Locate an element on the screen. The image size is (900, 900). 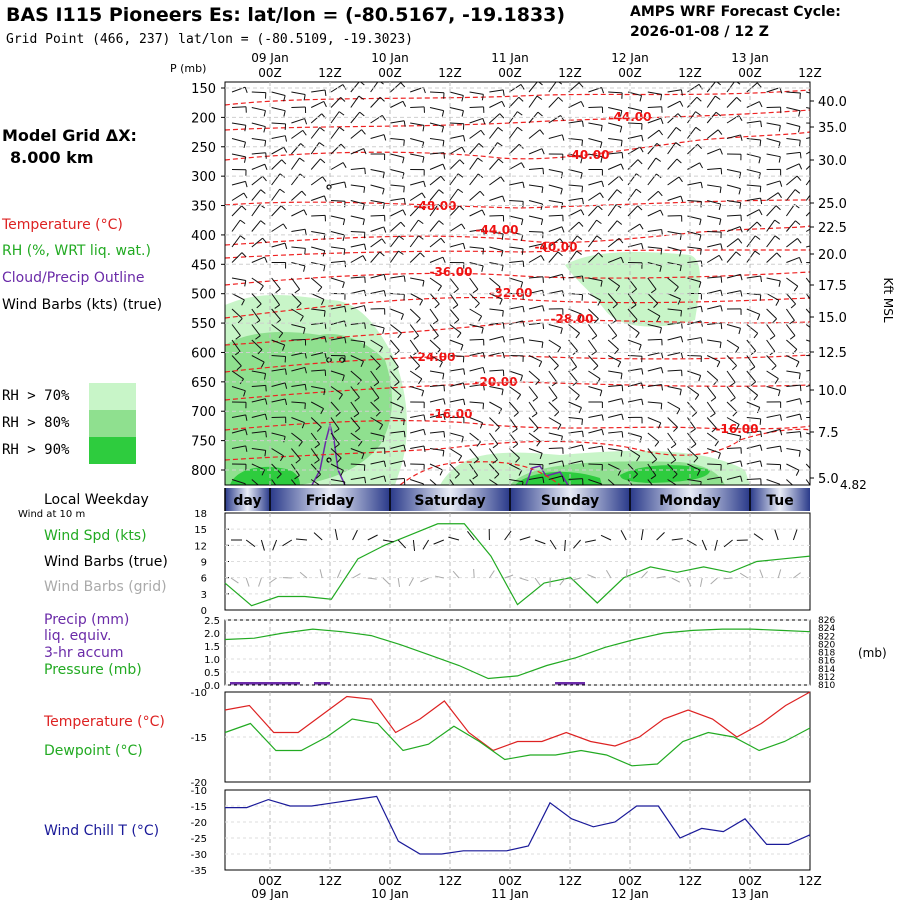
rh-legend-80: RH > 80% is located at coordinates (36, 423).